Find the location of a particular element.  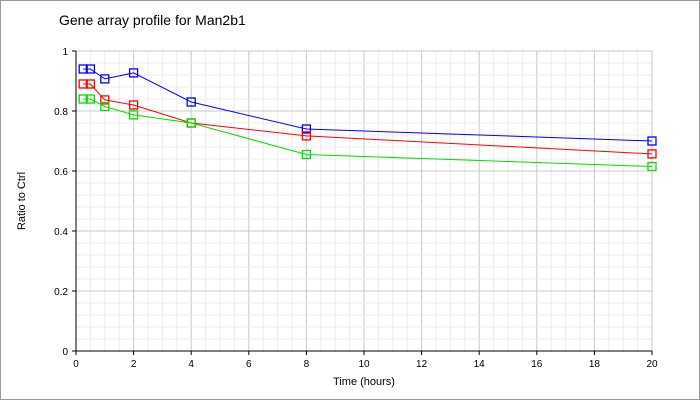

x-tick-label: 8 is located at coordinates (307, 364).